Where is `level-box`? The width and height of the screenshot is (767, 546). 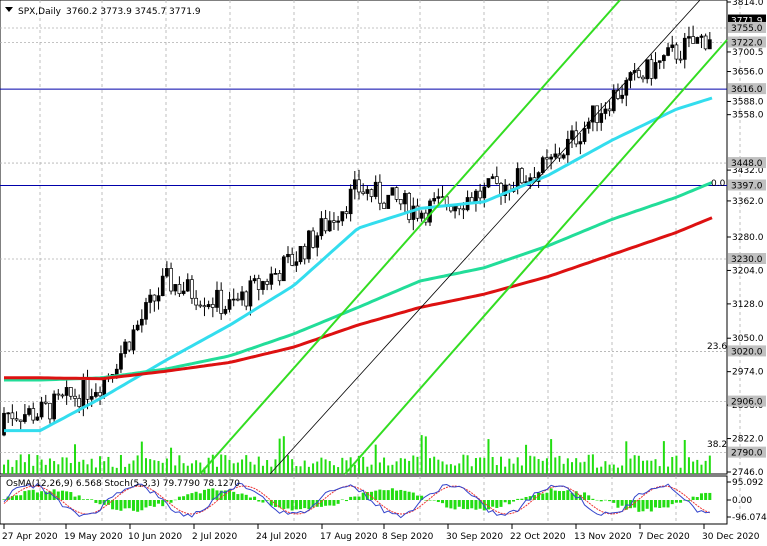
level-box is located at coordinates (747, 452).